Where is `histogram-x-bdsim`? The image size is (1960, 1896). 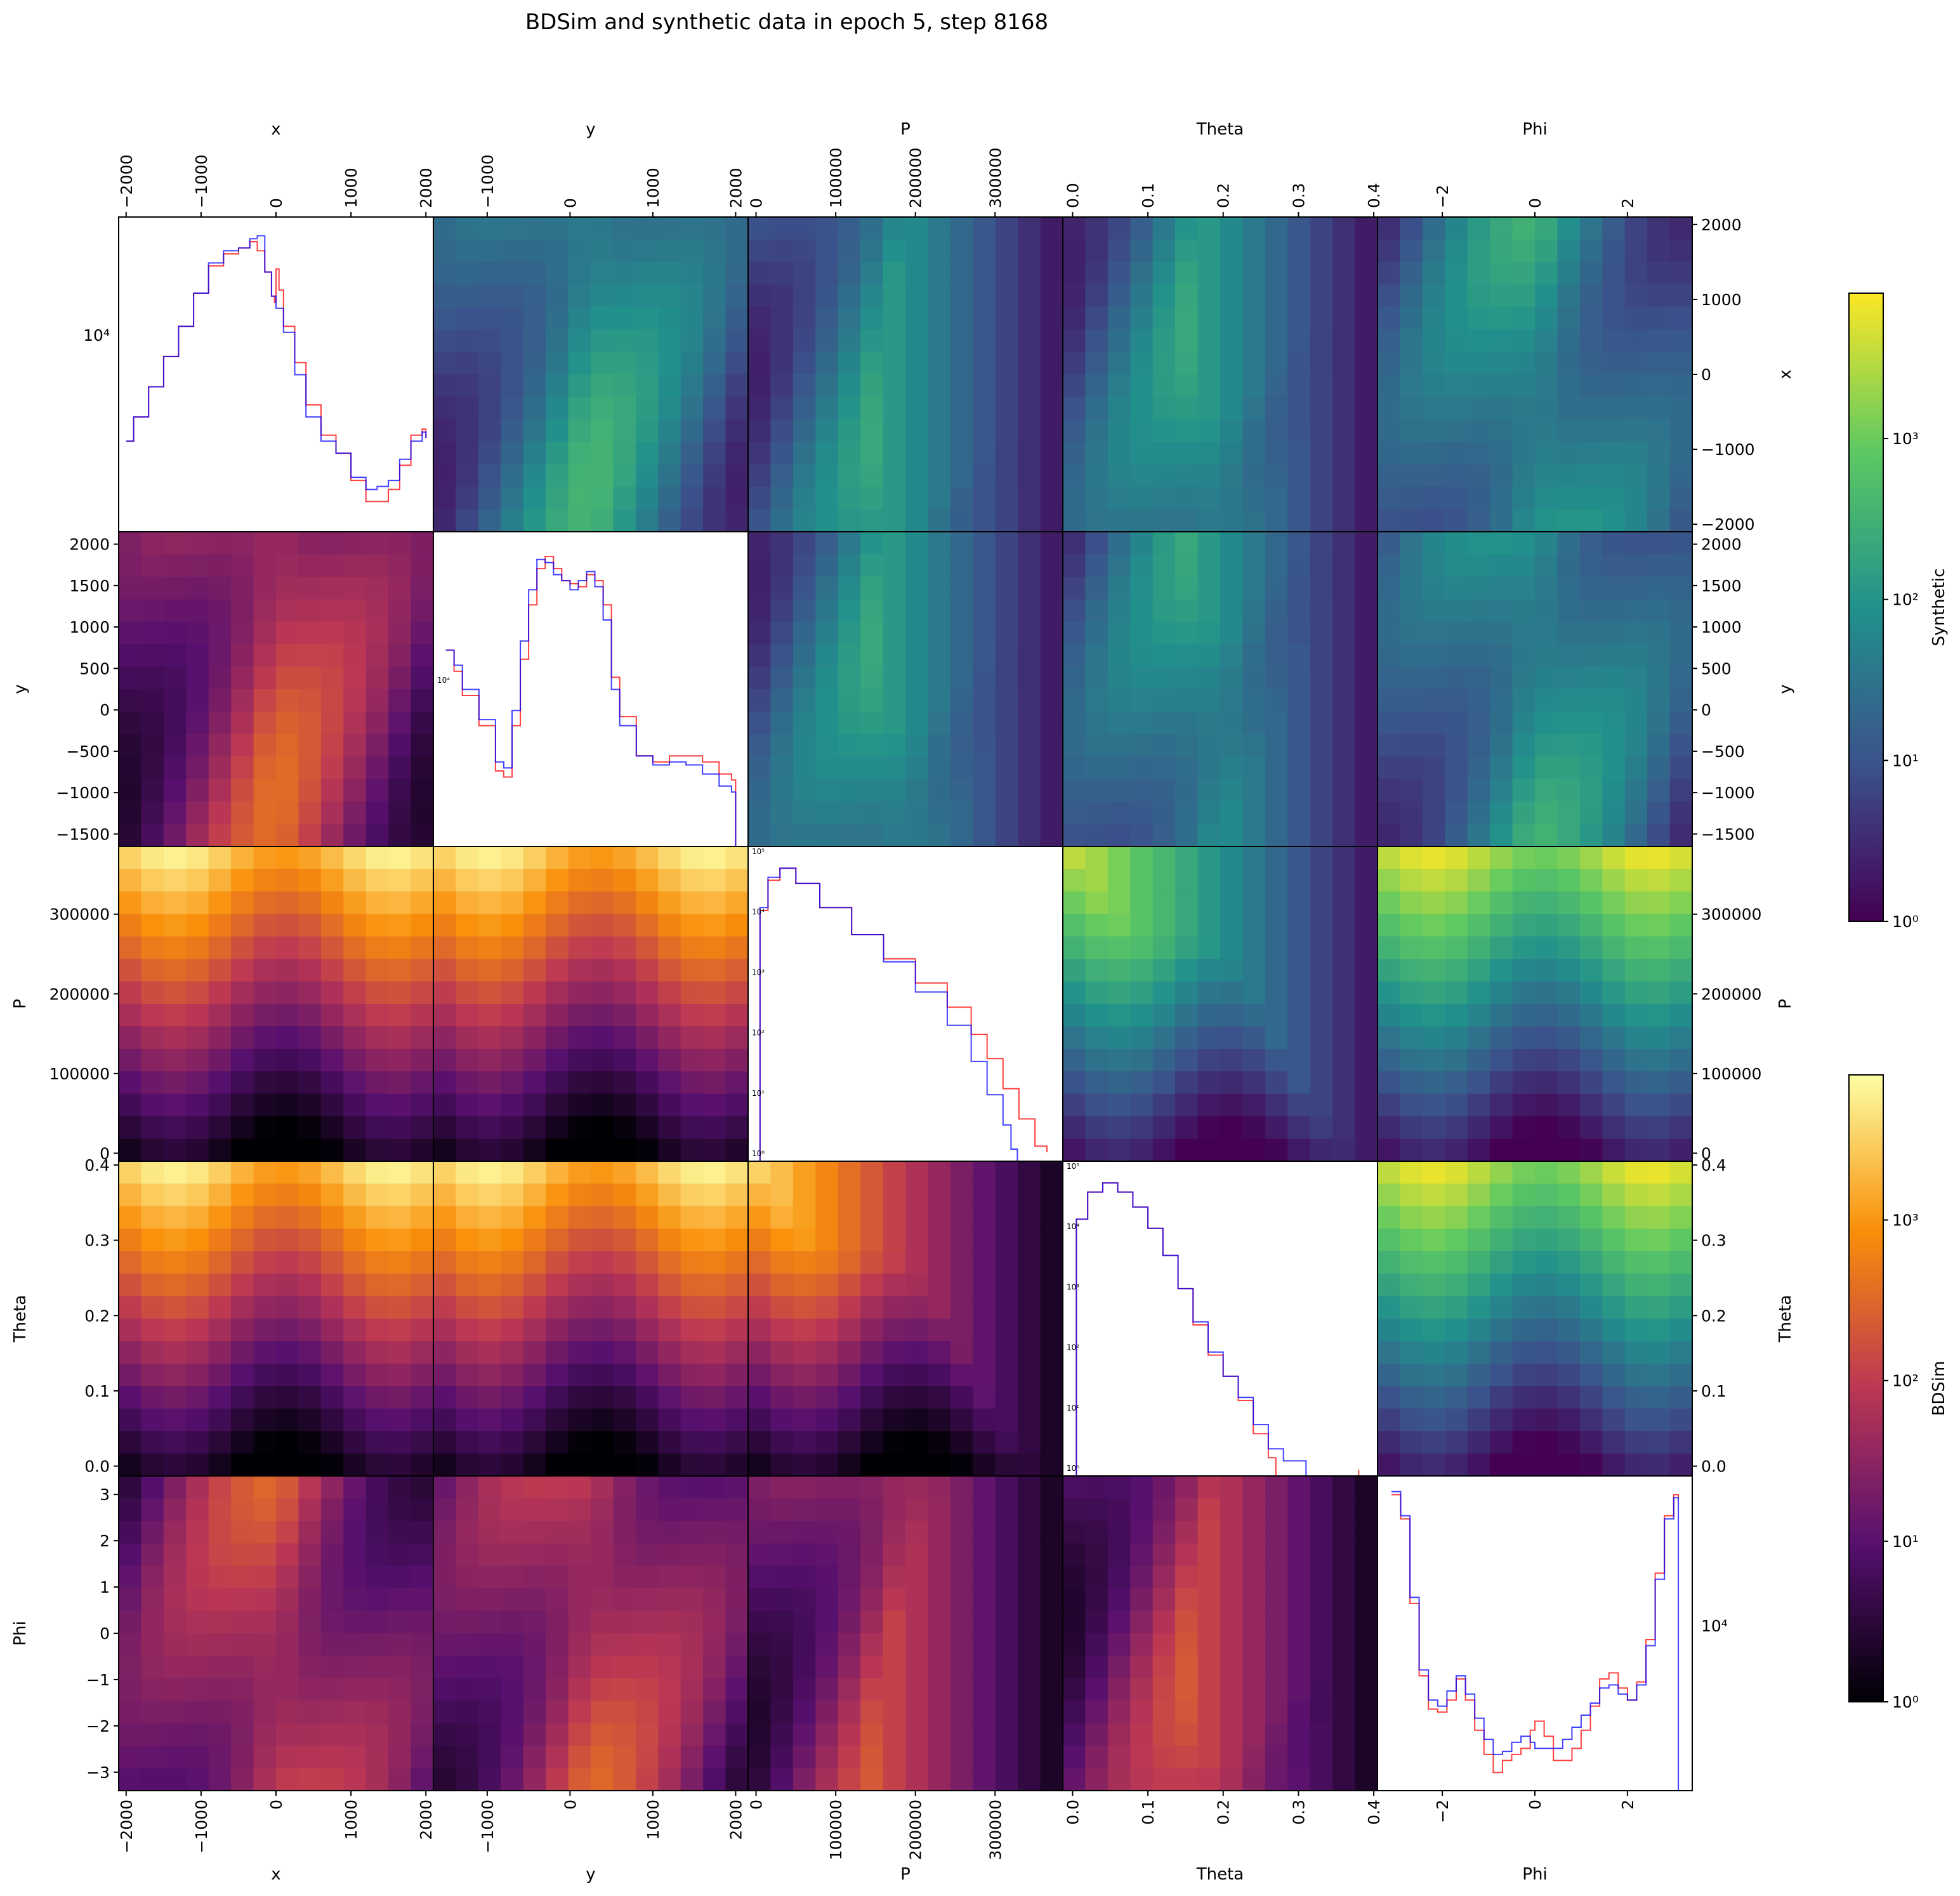 histogram-x-bdsim is located at coordinates (276, 372).